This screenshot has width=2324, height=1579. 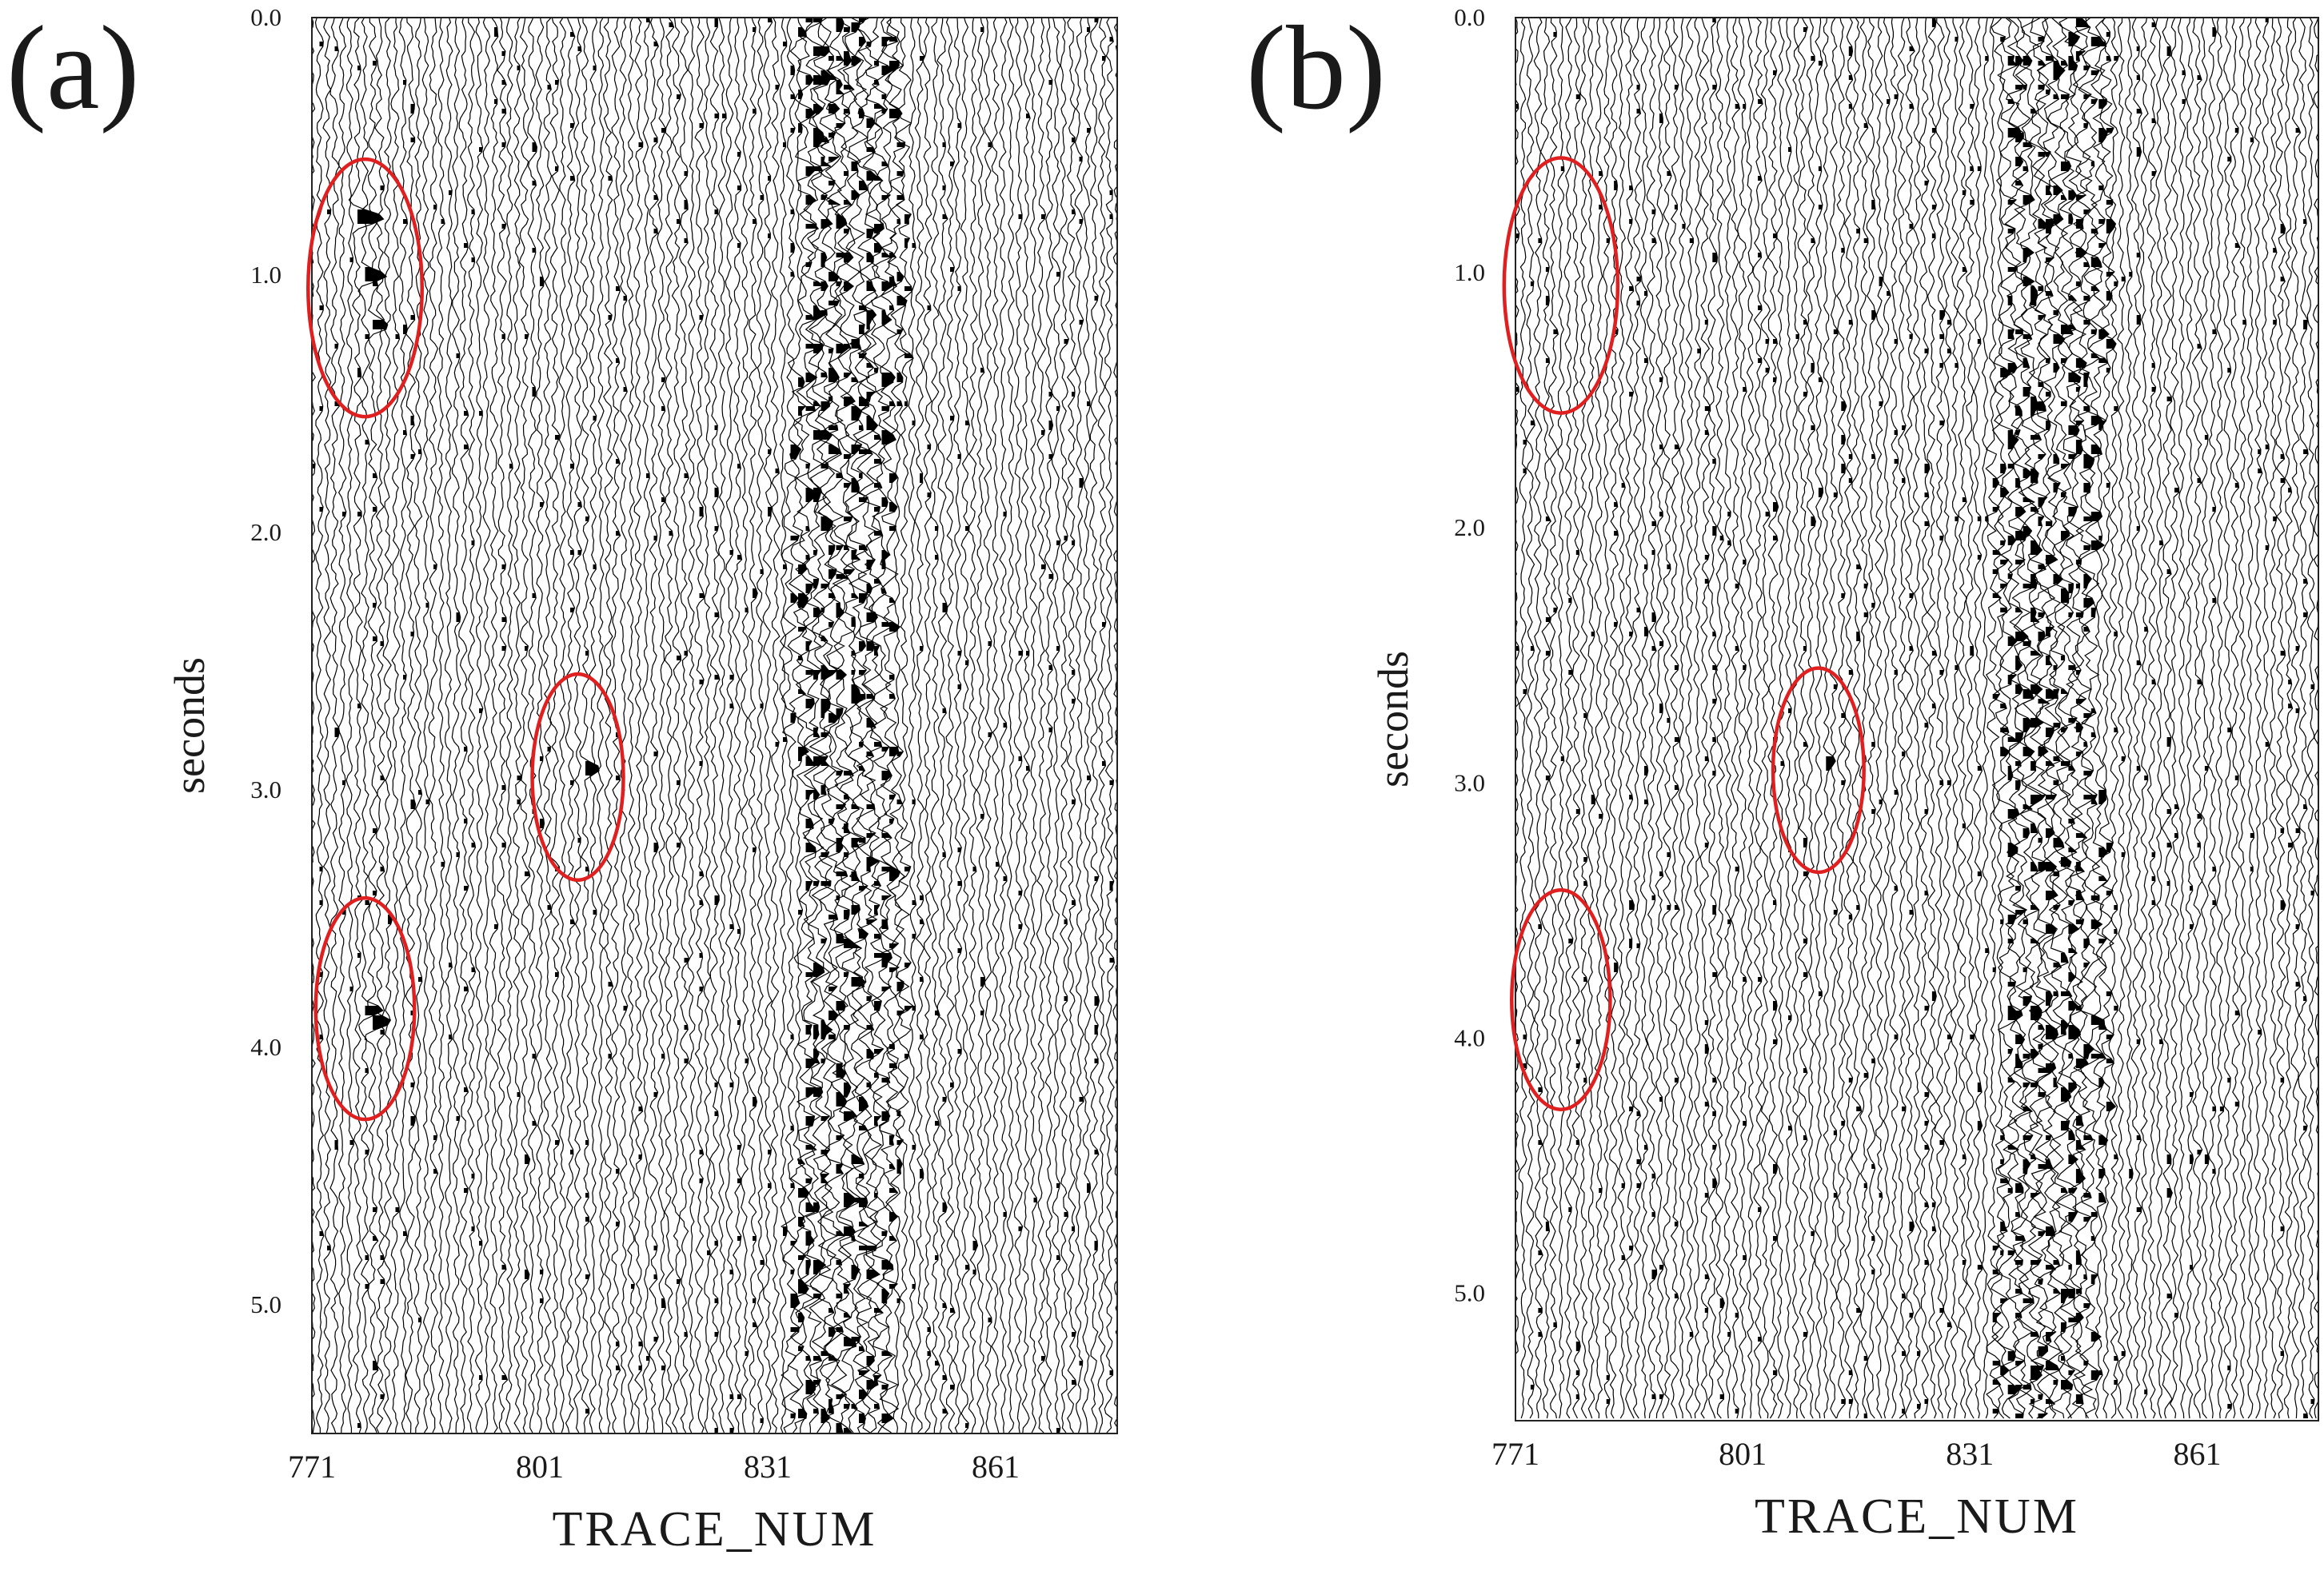 What do you see at coordinates (190, 725) in the screenshot?
I see `y-axis-title: seconds` at bounding box center [190, 725].